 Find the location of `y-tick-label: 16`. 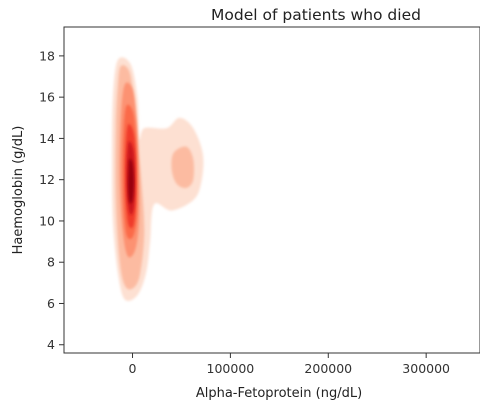

y-tick-label: 16 is located at coordinates (47, 97).